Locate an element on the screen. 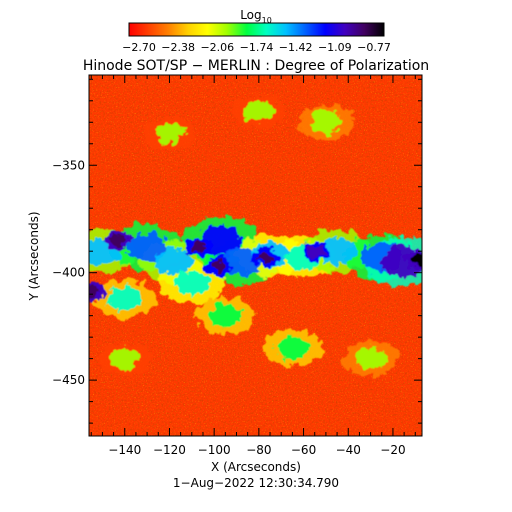  colorbar-ticks: −2.70 −2.38 −2.06 −1.74 −1.42 −1.09 −0.77 is located at coordinates (256, 47).